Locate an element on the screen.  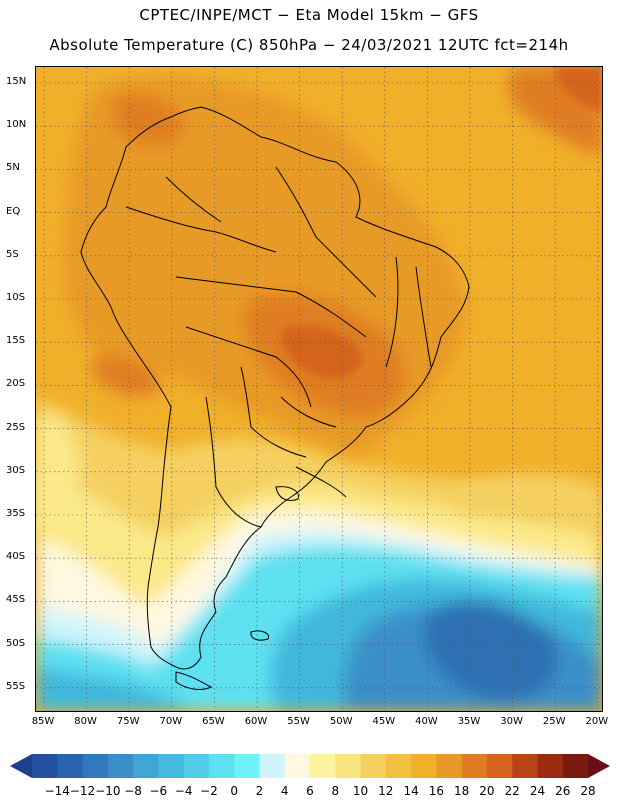
figure-title-line1: CPTEC/INPE/MCT − Eta Model 15km − GFS is located at coordinates (309, 15).